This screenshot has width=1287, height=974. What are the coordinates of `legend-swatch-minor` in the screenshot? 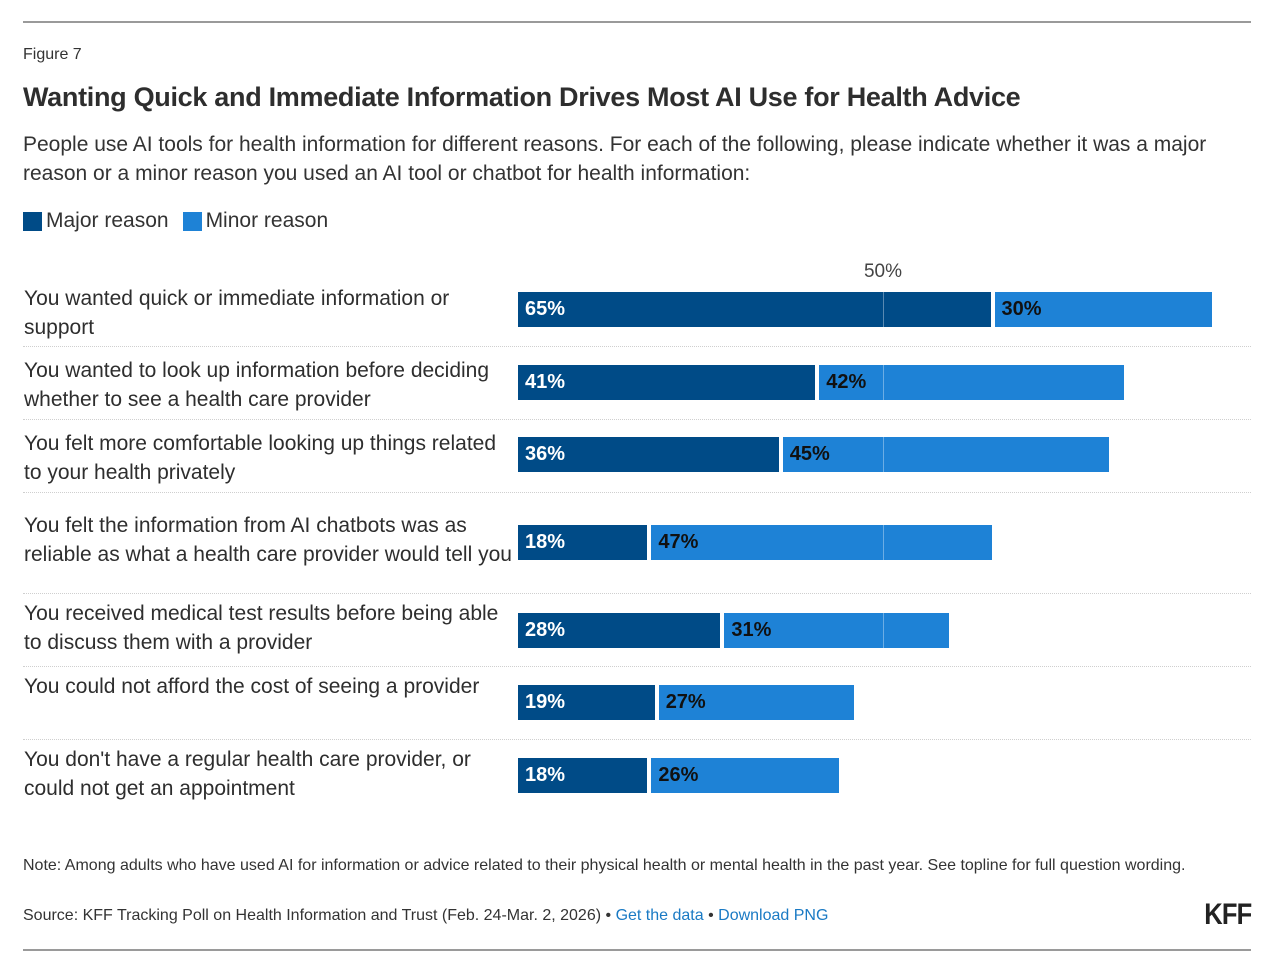 It's located at (192, 221).